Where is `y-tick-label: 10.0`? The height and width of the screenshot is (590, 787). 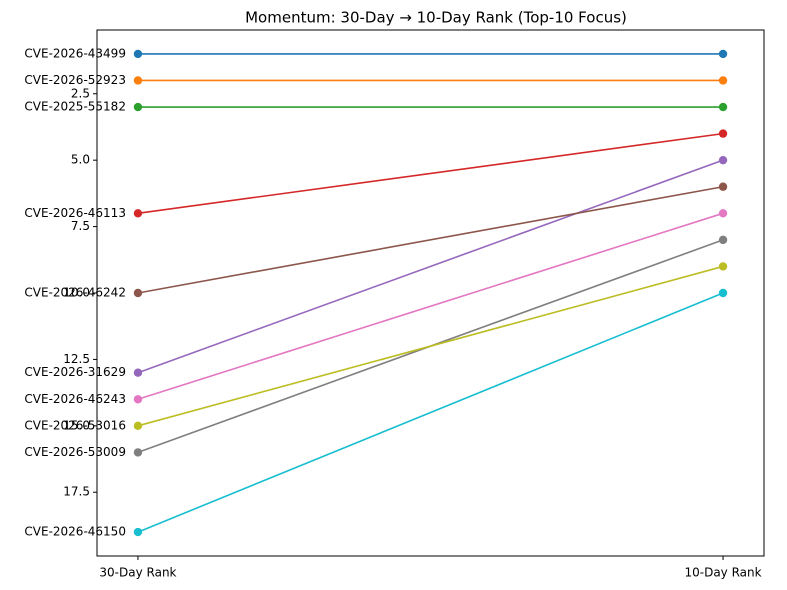 y-tick-label: 10.0 is located at coordinates (76, 293).